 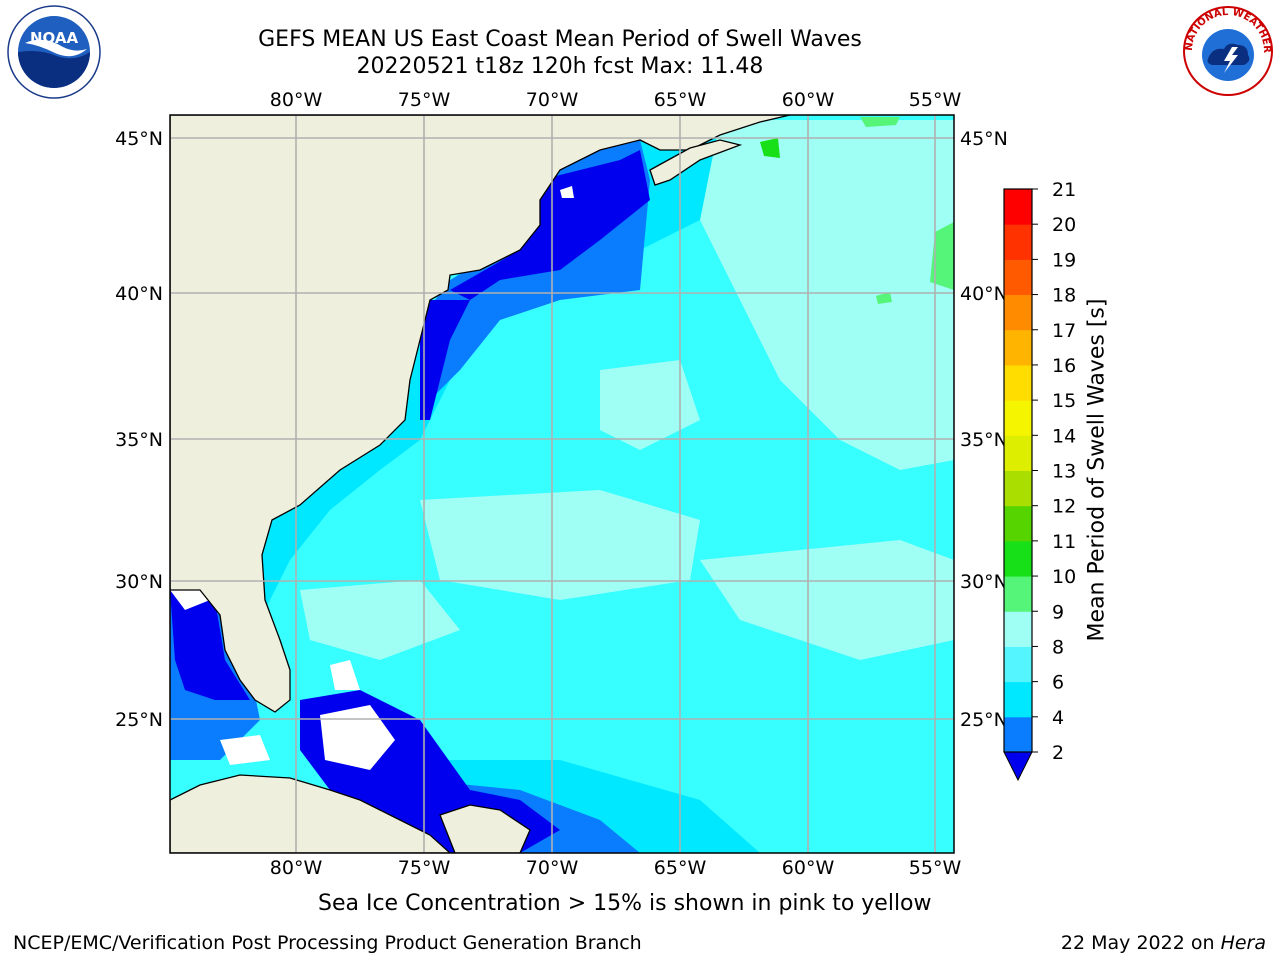 I want to click on colorbar-tick-label: 18, so click(x=1064, y=296).